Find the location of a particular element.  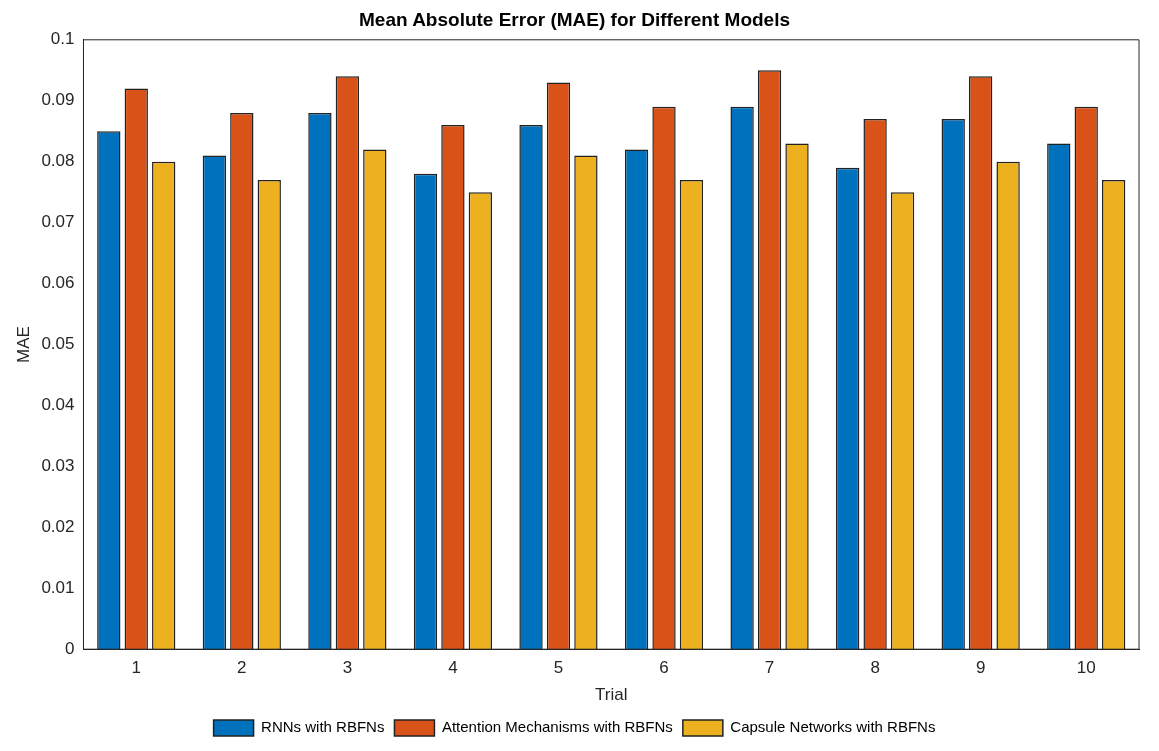

y-tick-label: 0.09 is located at coordinates (58, 100).